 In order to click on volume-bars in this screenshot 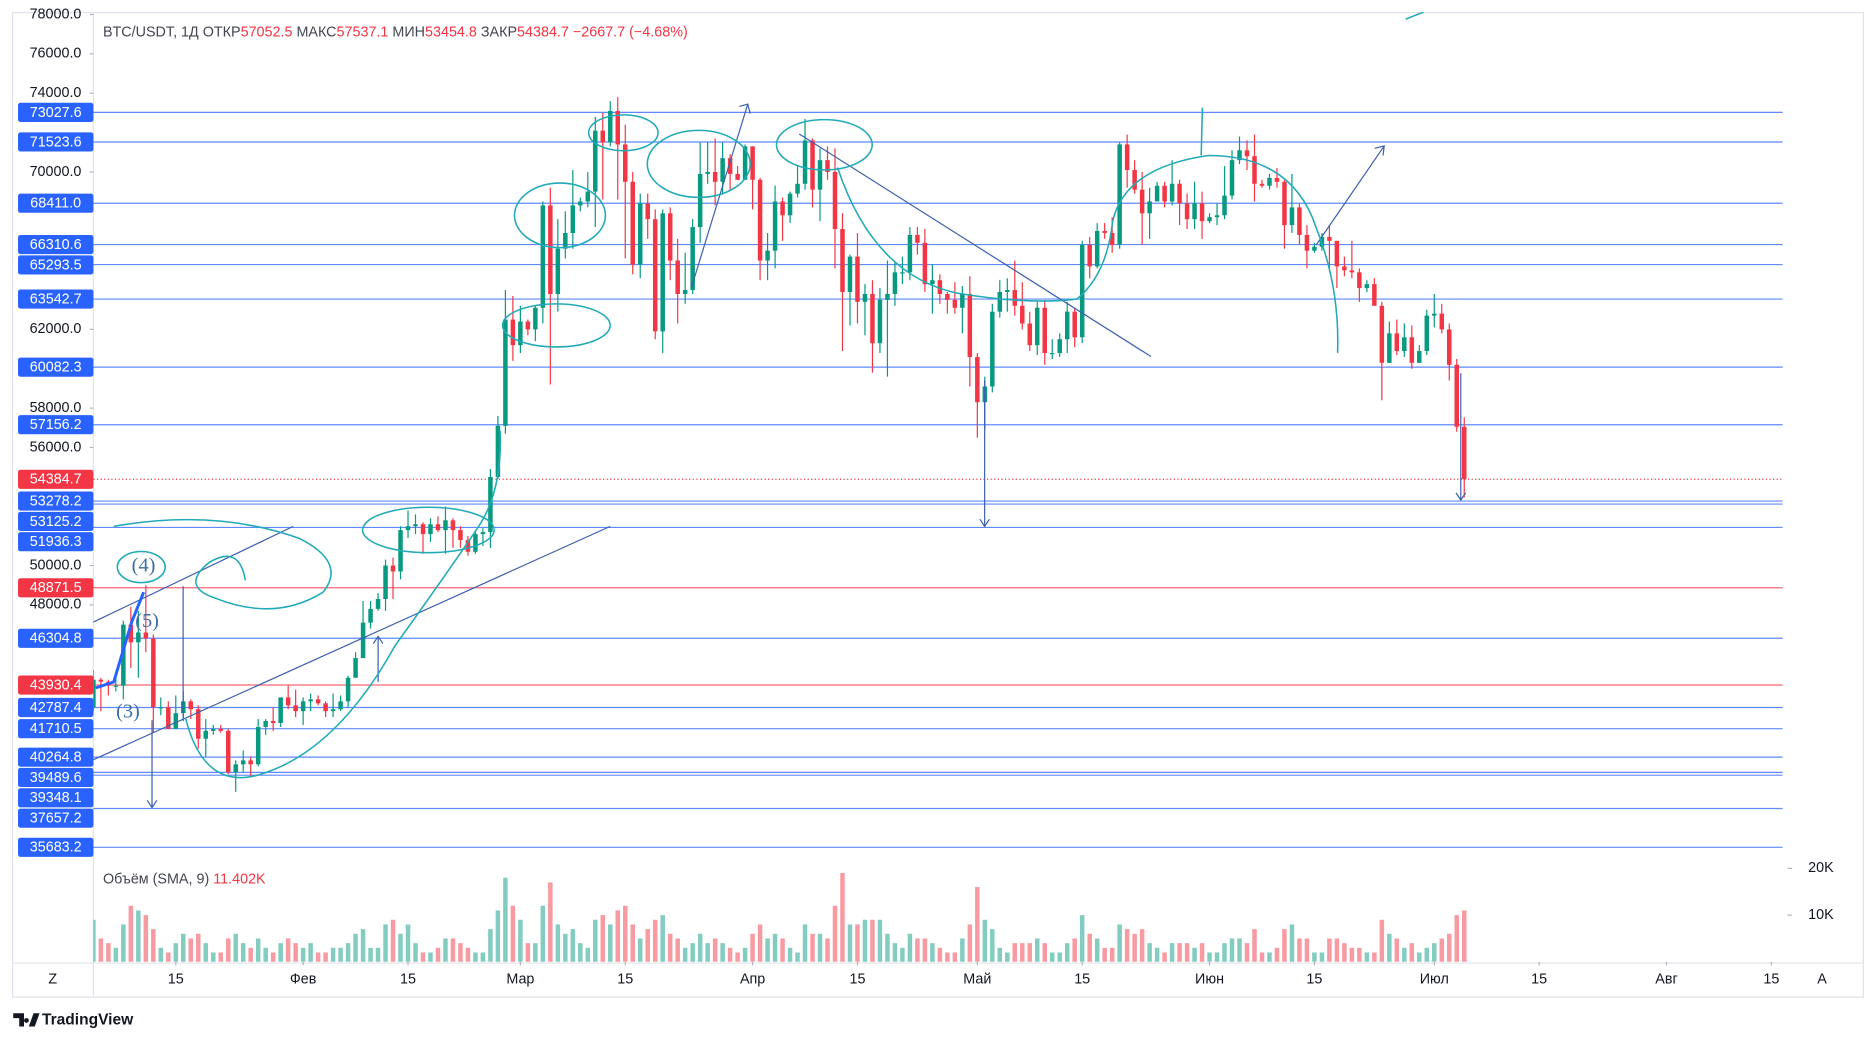, I will do `click(780, 917)`.